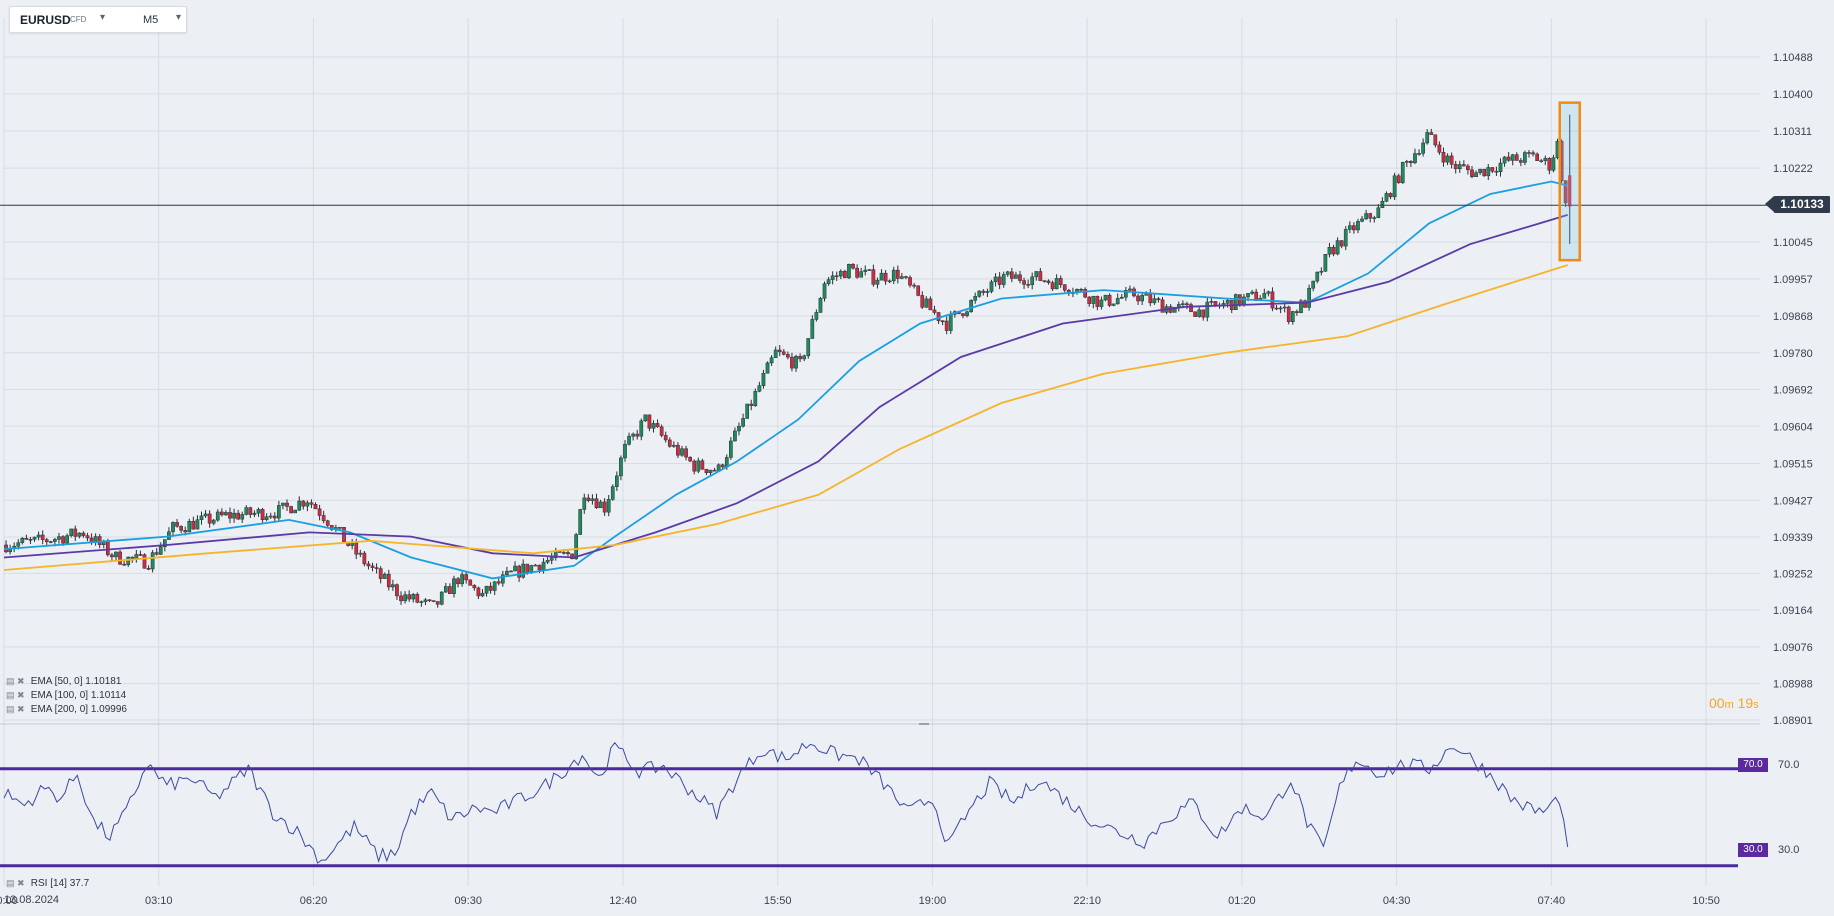 This screenshot has width=1834, height=916. Describe the element at coordinates (1793, 427) in the screenshot. I see `price-axis-label: 1.09604` at that location.